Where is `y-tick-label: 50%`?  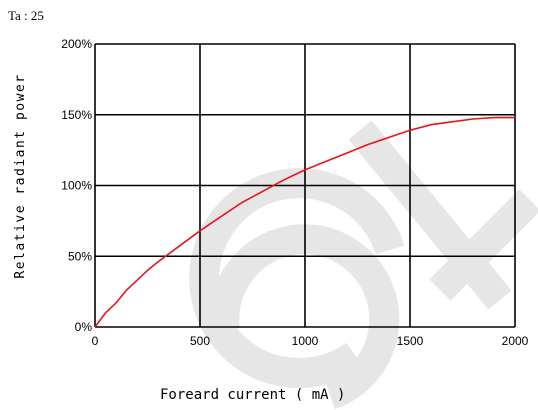 y-tick-label: 50% is located at coordinates (80, 256).